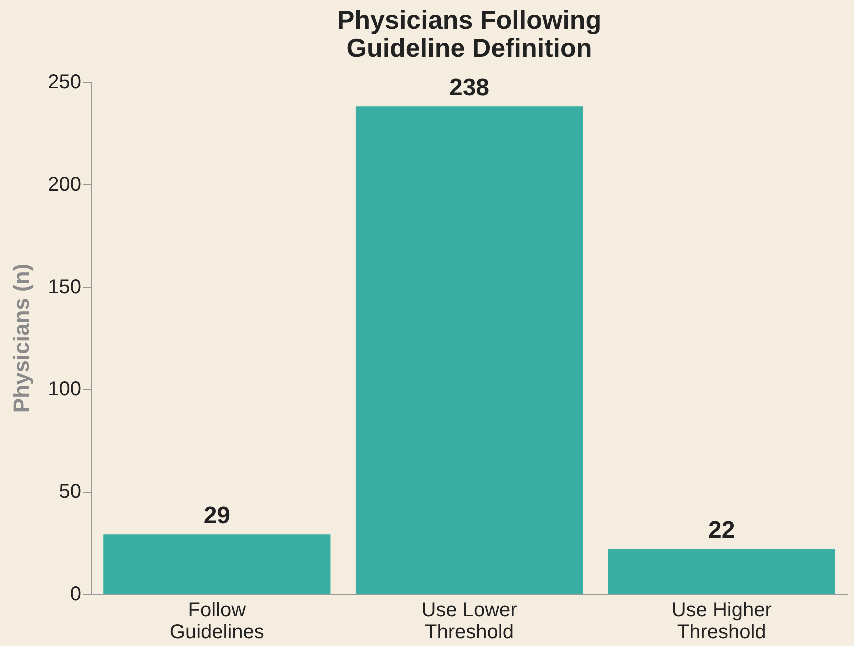 This screenshot has height=646, width=854. What do you see at coordinates (65, 83) in the screenshot?
I see `y-tick-label: 250` at bounding box center [65, 83].